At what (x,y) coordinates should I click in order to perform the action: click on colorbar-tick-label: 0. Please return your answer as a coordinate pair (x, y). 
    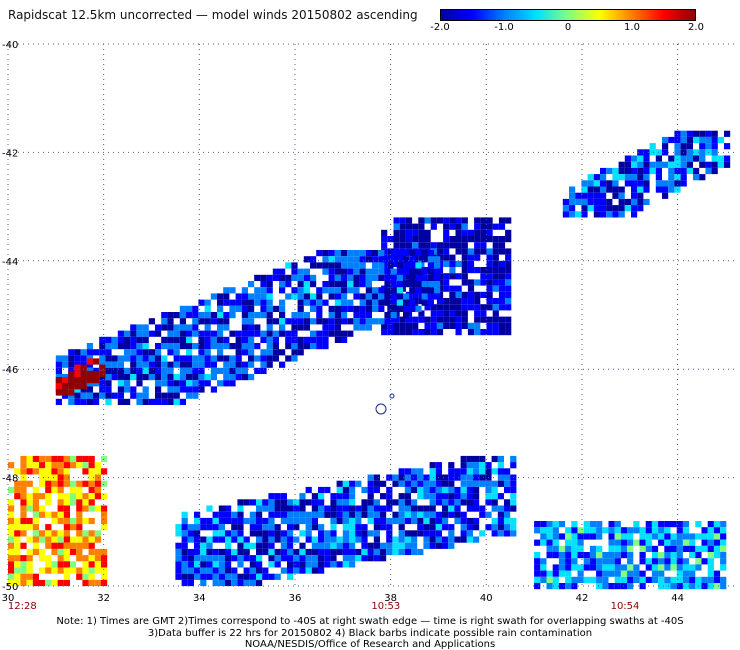
    Looking at the image, I should click on (568, 27).